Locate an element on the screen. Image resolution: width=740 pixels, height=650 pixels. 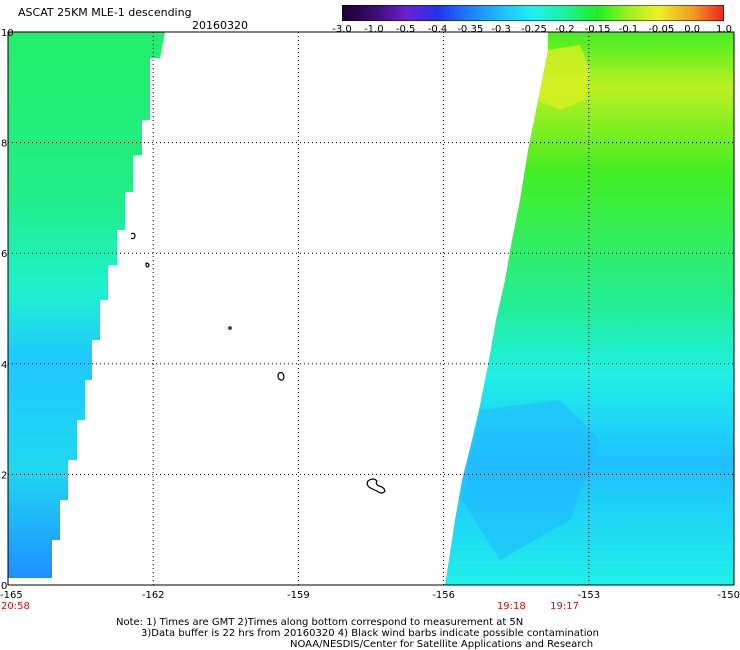
colorbar-tick-label: -0.1 is located at coordinates (628, 29).